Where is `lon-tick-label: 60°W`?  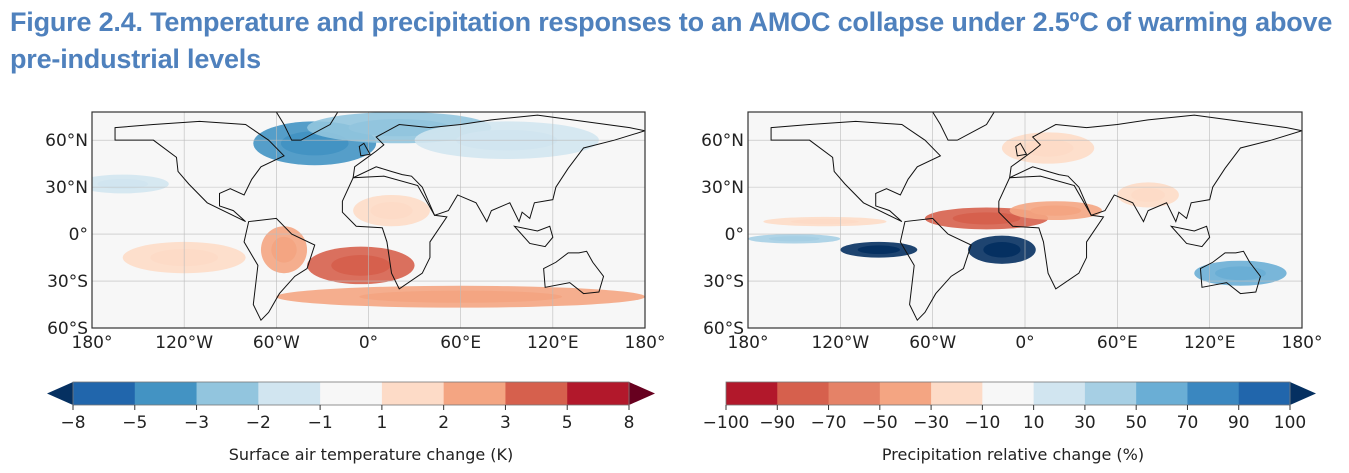
lon-tick-label: 60°W is located at coordinates (276, 343).